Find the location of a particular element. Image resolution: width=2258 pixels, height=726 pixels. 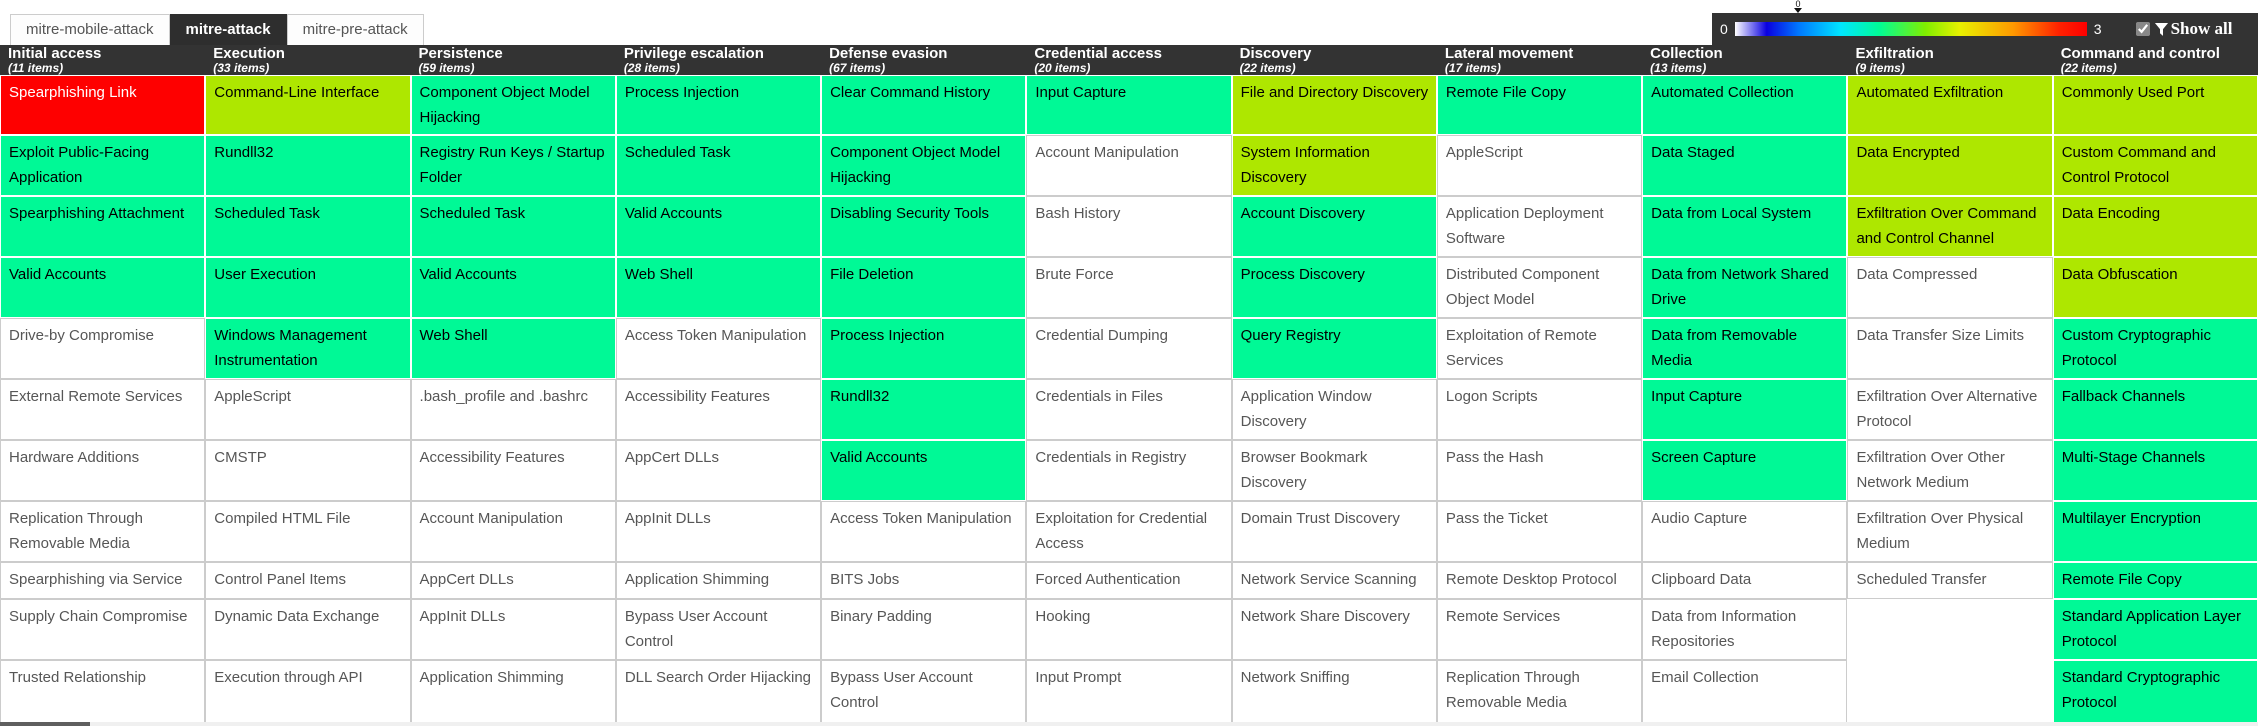

technique-cell: Credentials in Registry is located at coordinates (1129, 470).